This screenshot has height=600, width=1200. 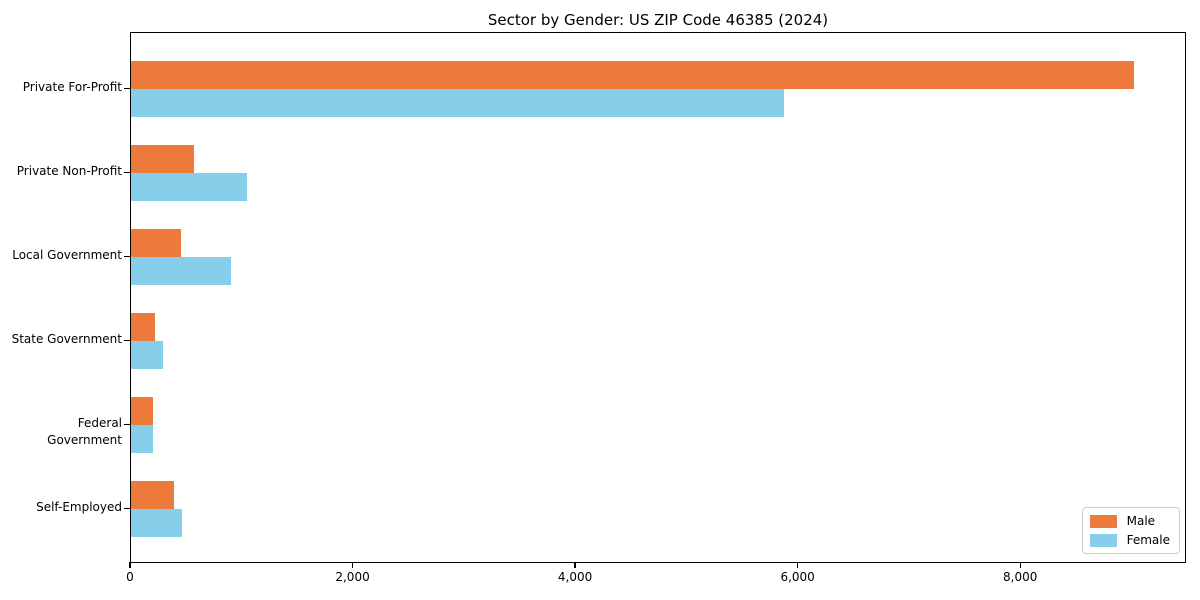 What do you see at coordinates (67, 255) in the screenshot?
I see `y-axis-label-local-government: Local Government` at bounding box center [67, 255].